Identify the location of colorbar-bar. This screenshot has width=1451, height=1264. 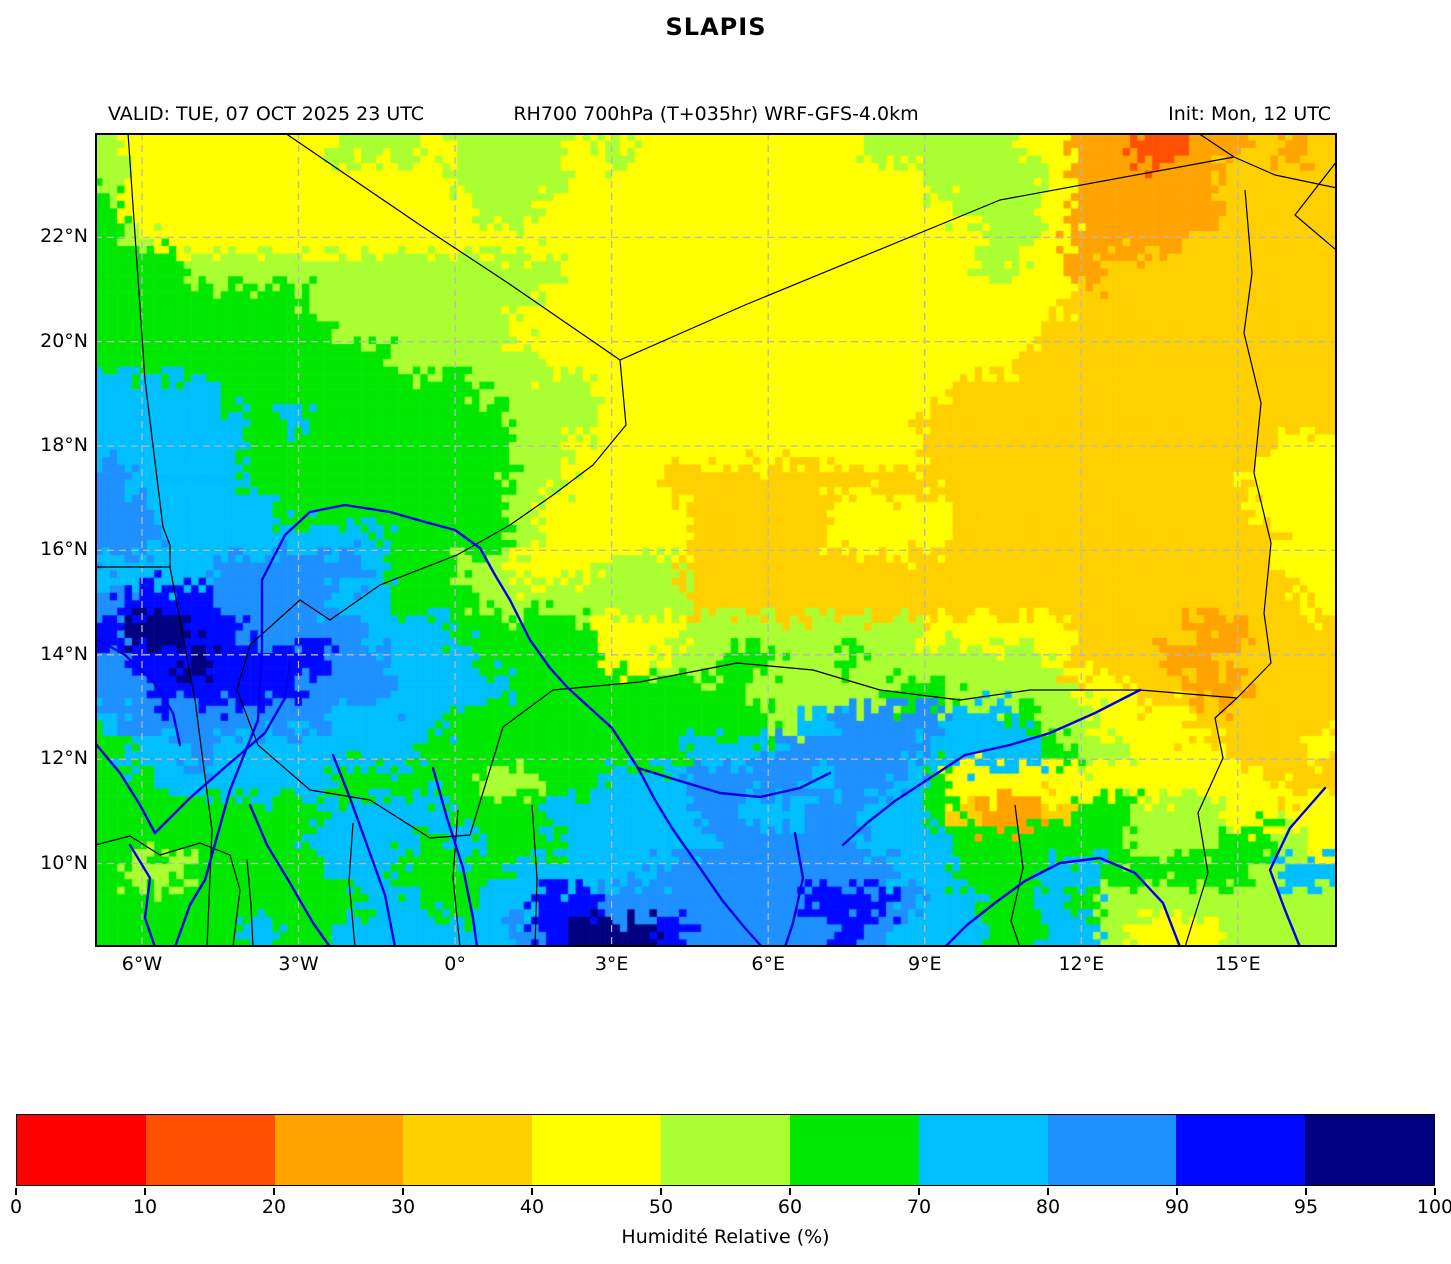
(725, 1150).